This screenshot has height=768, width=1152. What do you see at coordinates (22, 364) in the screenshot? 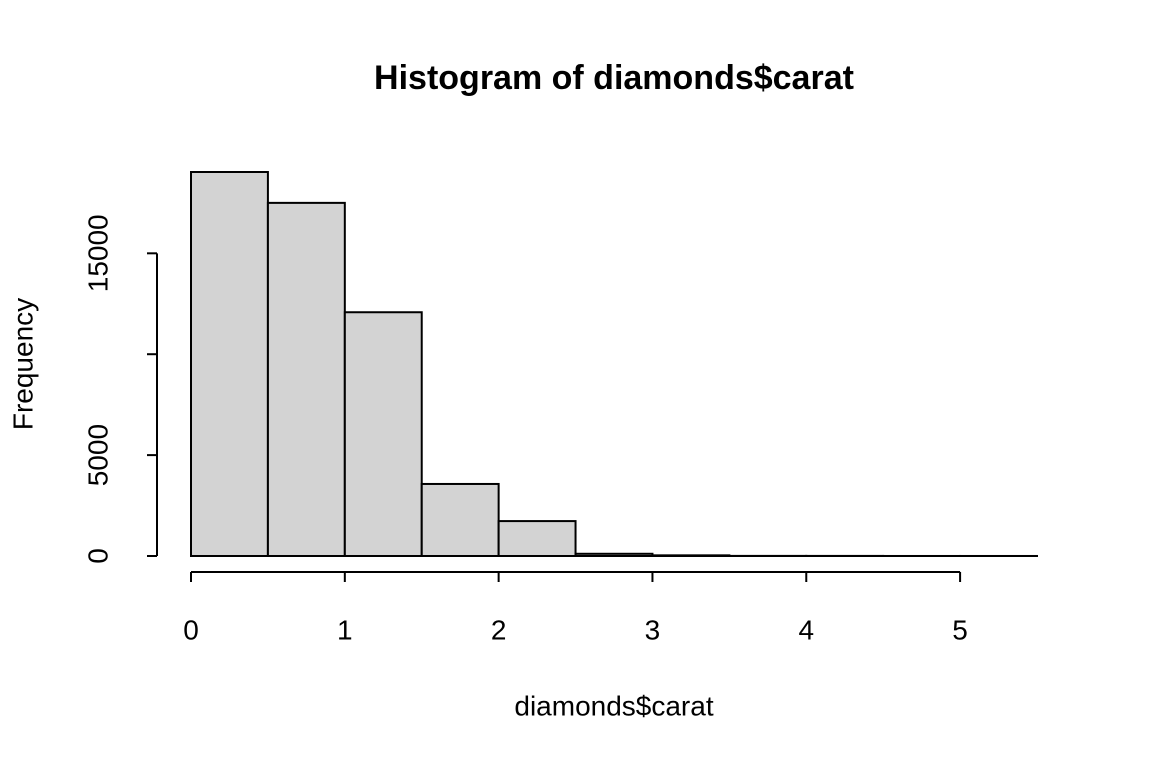
I see `y-axis-label: Frequency` at bounding box center [22, 364].